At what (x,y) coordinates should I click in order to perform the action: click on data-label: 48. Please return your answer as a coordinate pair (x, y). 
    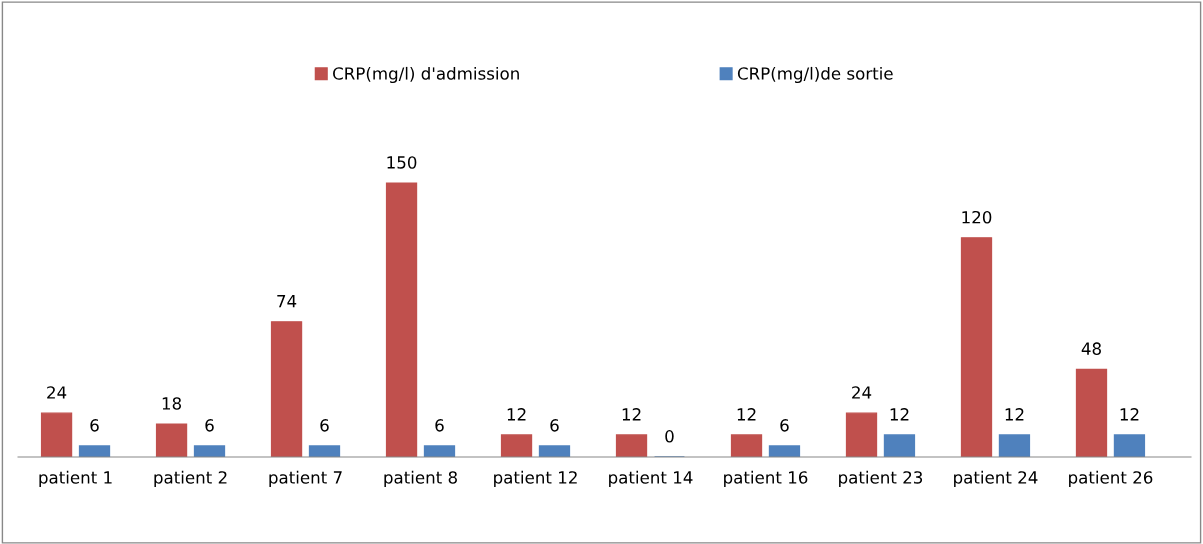
    Looking at the image, I should click on (1091, 348).